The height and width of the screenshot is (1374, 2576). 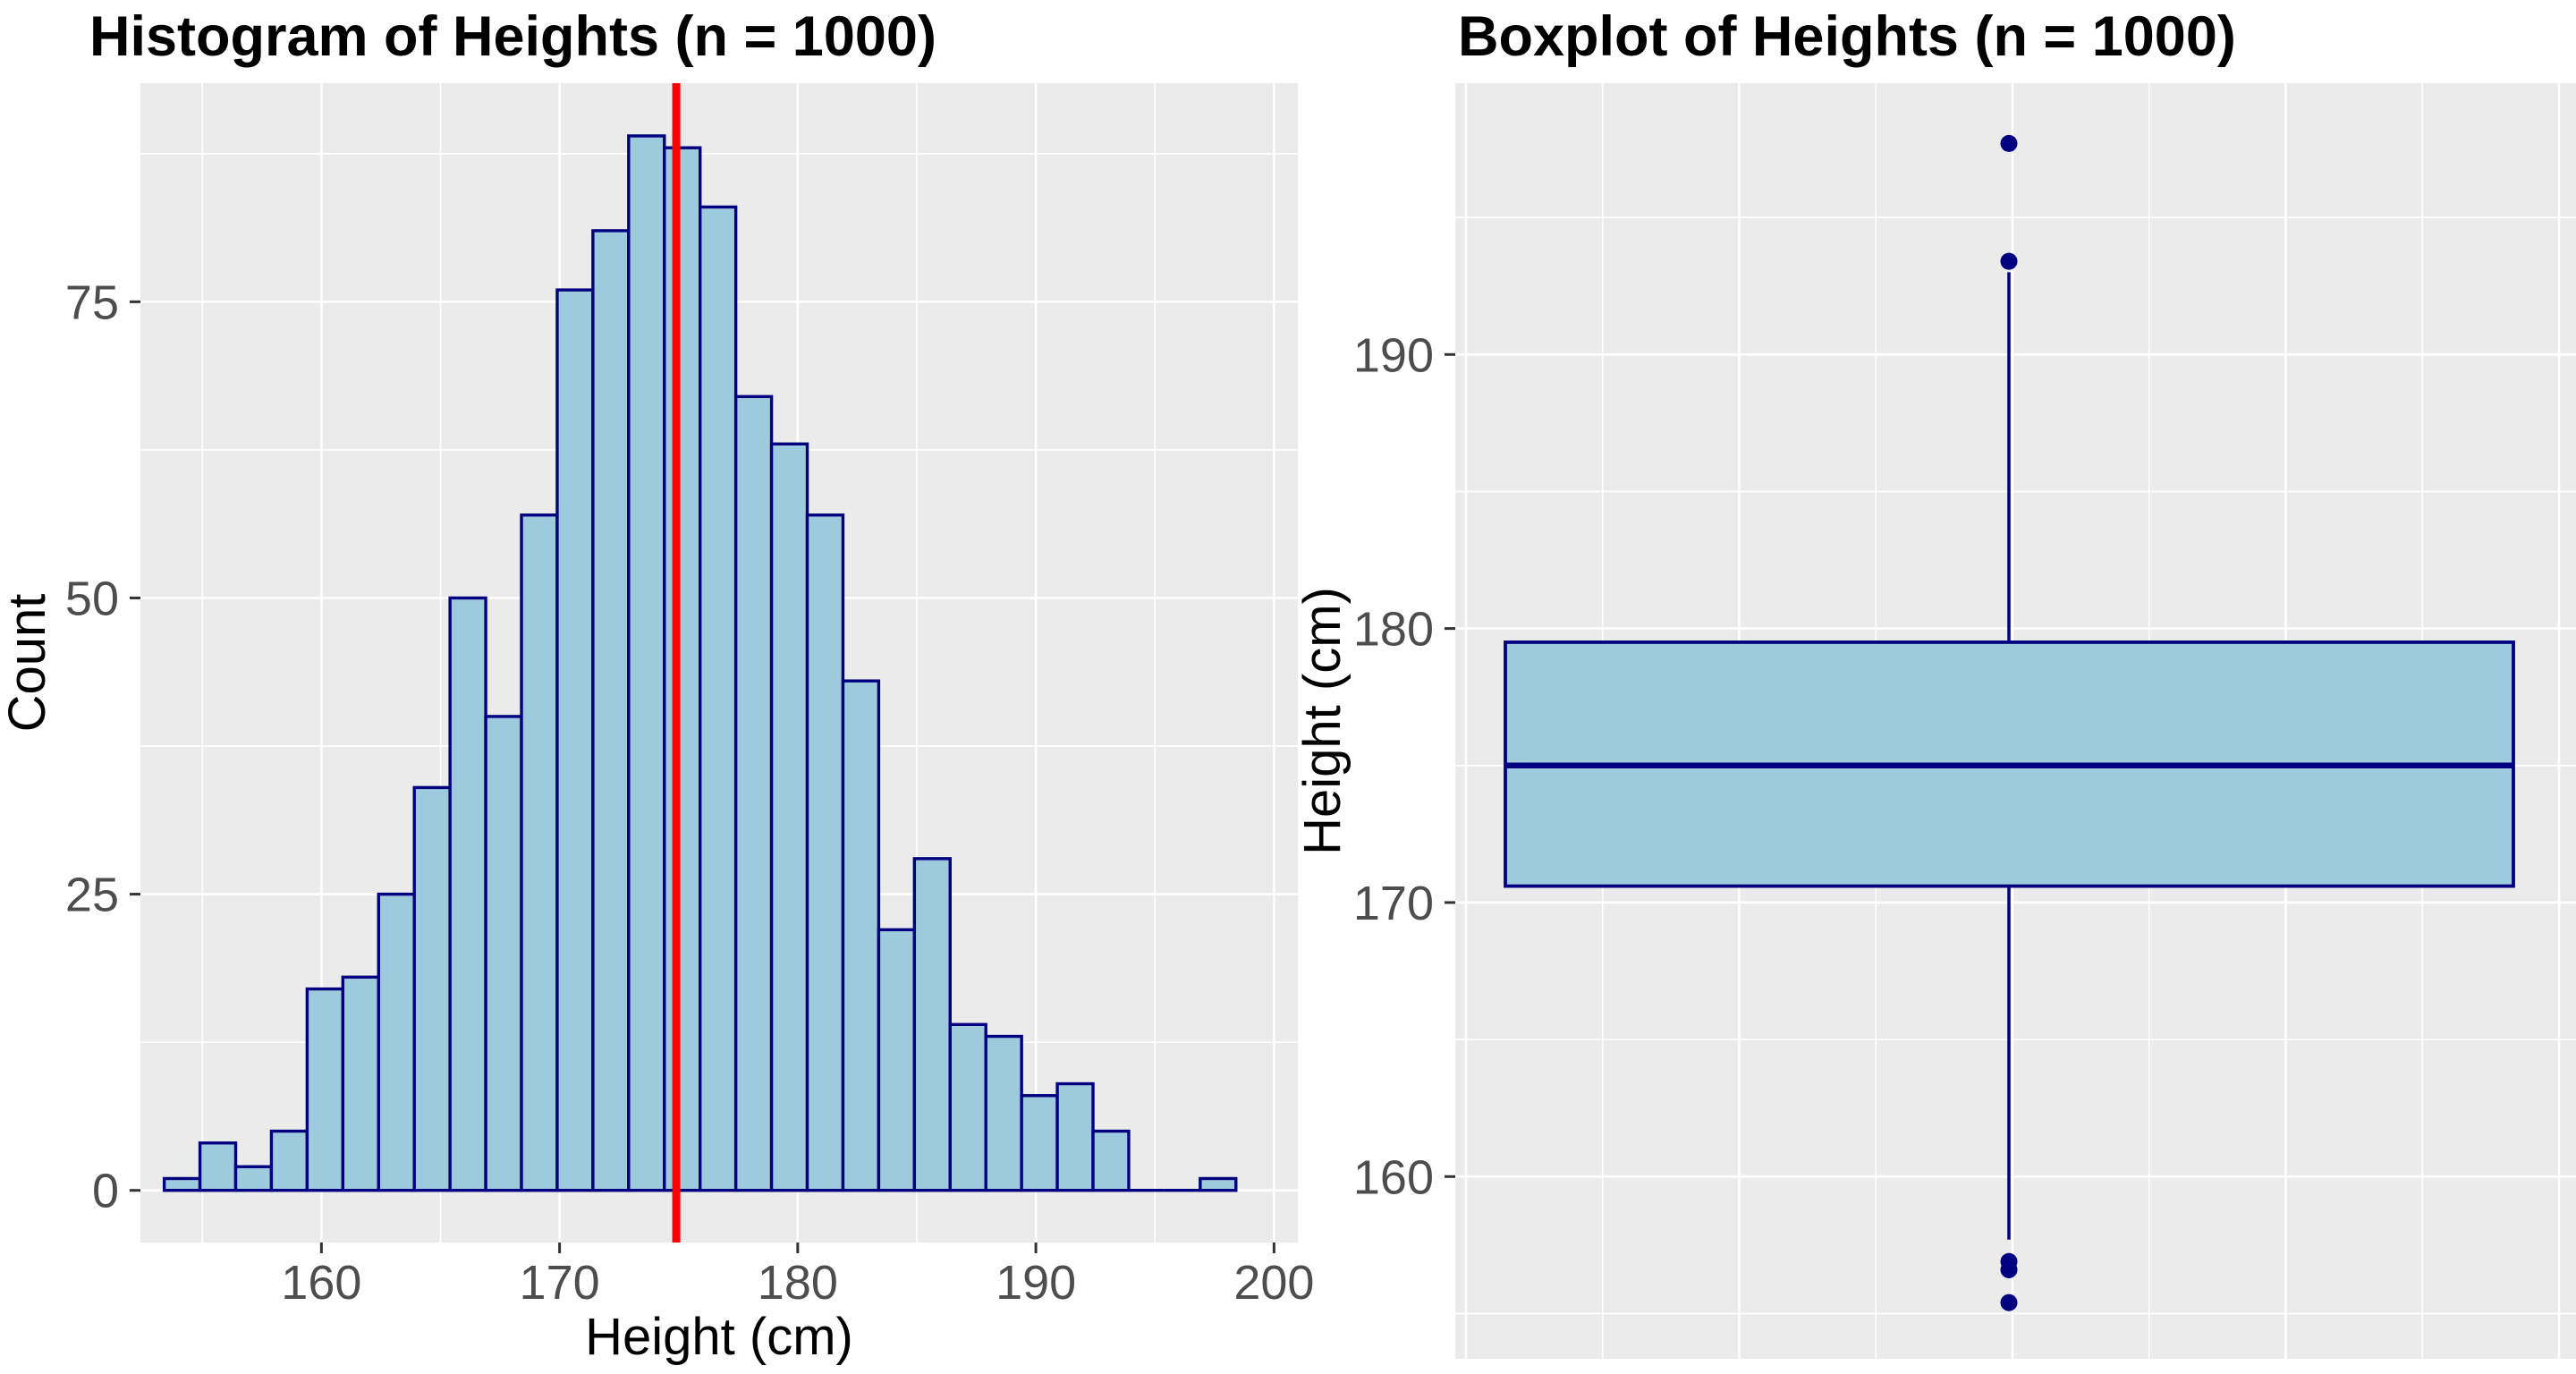 I want to click on boxplot-title: Boxplot of Heights (n = 1000), so click(x=1847, y=36).